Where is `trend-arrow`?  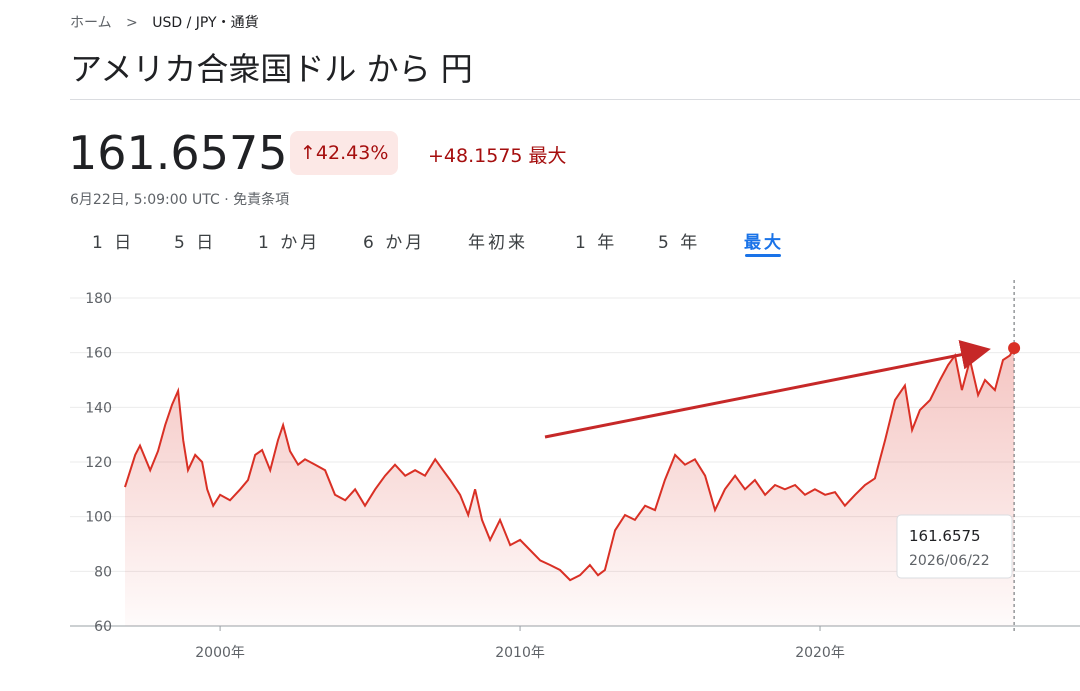 trend-arrow is located at coordinates (767, 389).